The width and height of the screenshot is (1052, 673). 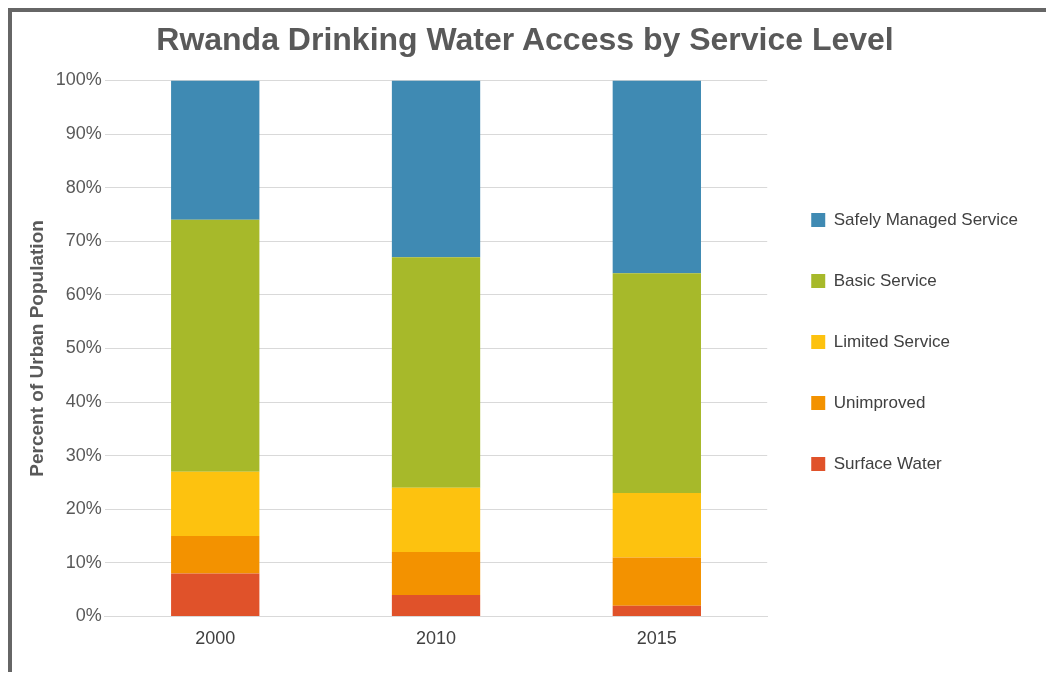 I want to click on chart-title: Rwanda Drinking Water Access by Service Level, so click(x=525, y=39).